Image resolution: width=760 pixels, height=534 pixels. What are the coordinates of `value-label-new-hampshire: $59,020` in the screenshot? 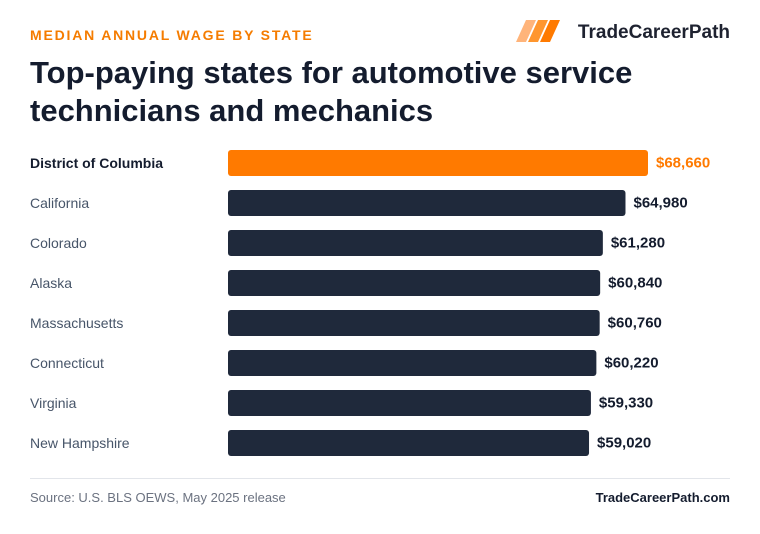 It's located at (624, 443).